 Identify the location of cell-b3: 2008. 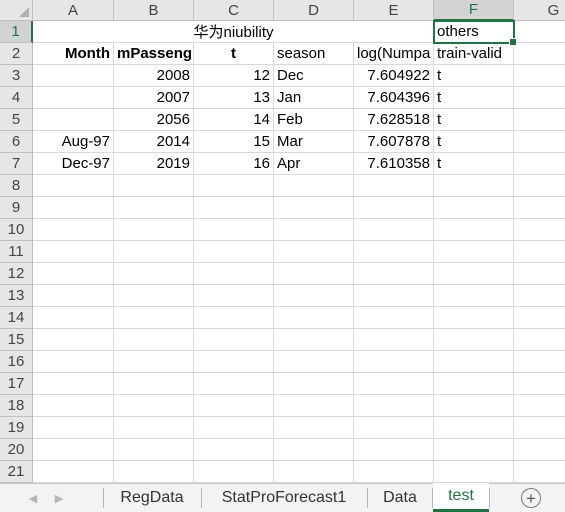
(154, 76).